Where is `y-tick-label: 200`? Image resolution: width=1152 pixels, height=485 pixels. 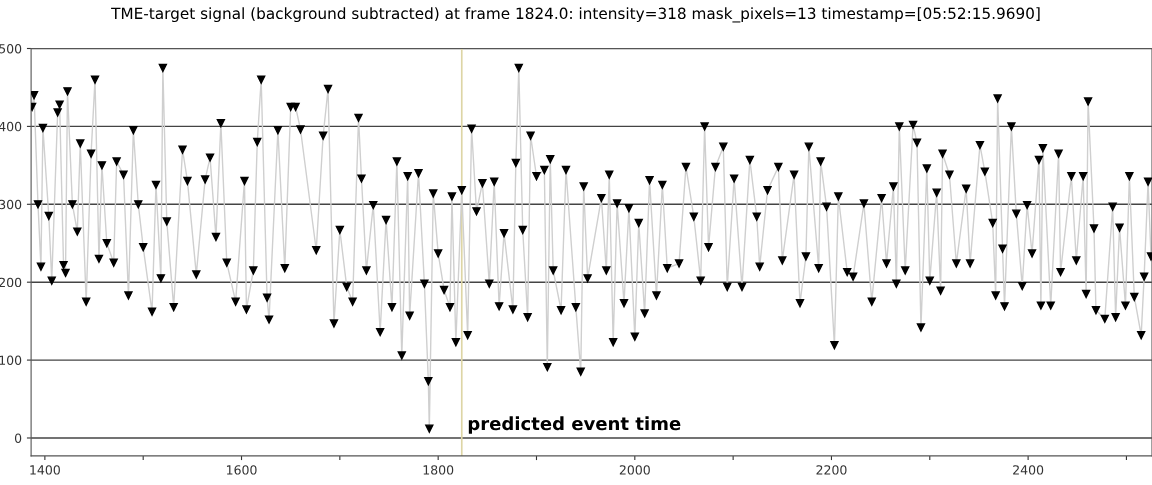
y-tick-label: 200 is located at coordinates (11, 282).